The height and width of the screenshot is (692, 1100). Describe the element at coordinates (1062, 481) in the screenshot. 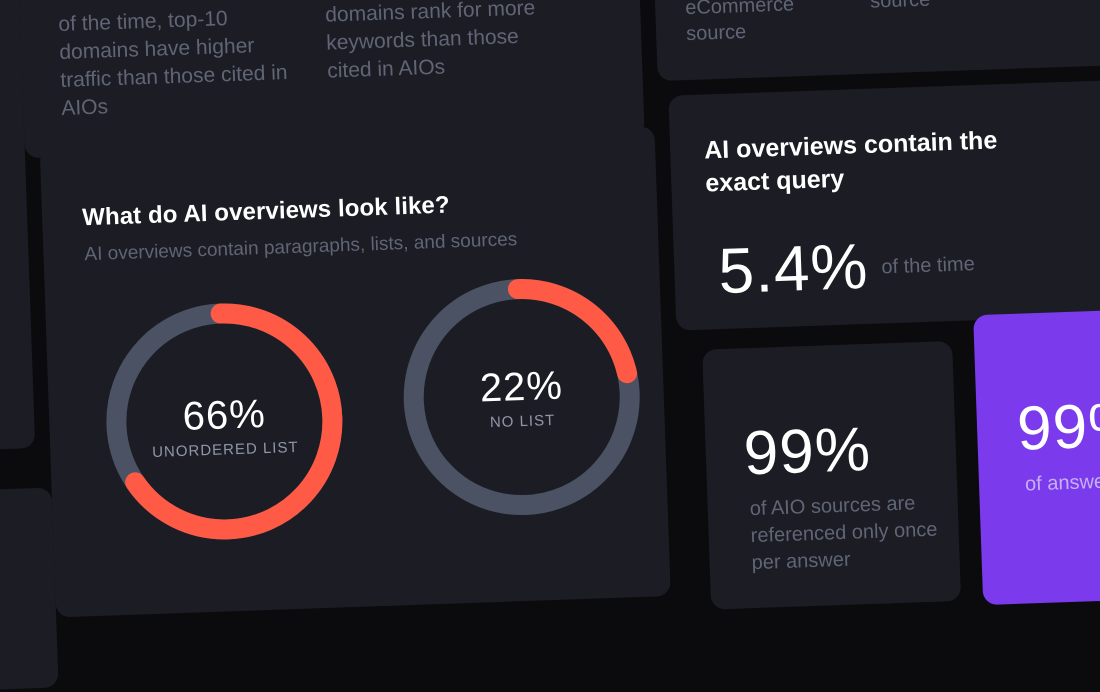

I see `answer-length-description: of answers under 32` at that location.